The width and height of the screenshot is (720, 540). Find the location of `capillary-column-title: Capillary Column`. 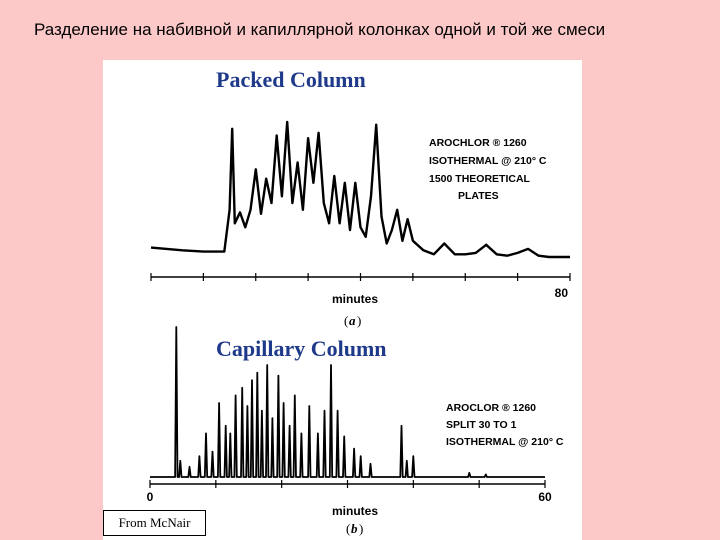

capillary-column-title: Capillary Column is located at coordinates (301, 348).